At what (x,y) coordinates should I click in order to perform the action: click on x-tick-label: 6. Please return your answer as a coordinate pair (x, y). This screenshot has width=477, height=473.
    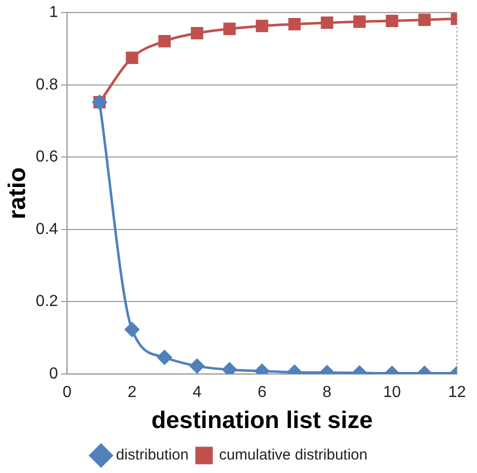
    Looking at the image, I should click on (262, 393).